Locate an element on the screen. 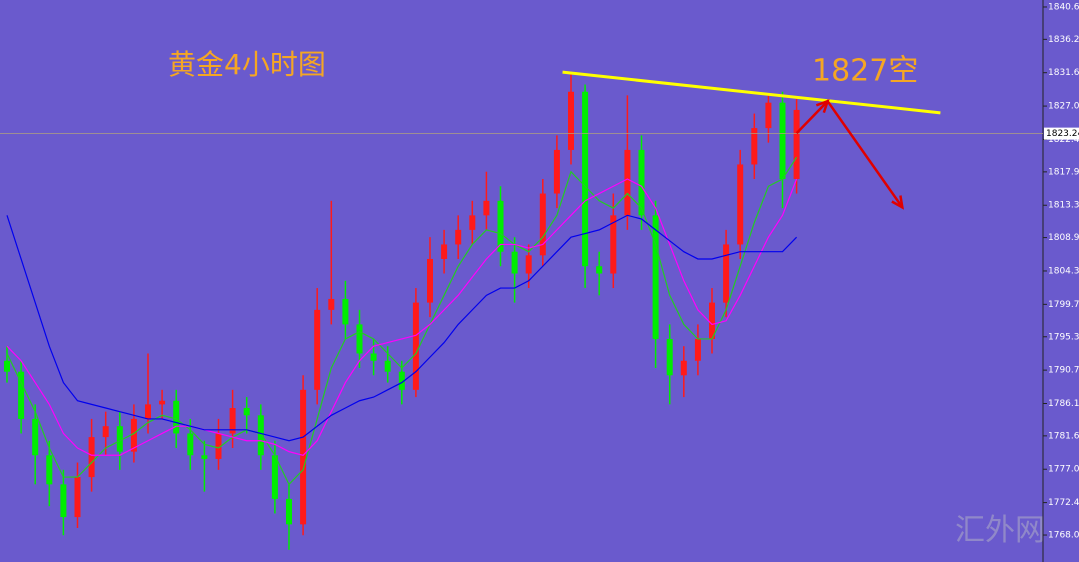  last-price-box is located at coordinates (1061, 133).